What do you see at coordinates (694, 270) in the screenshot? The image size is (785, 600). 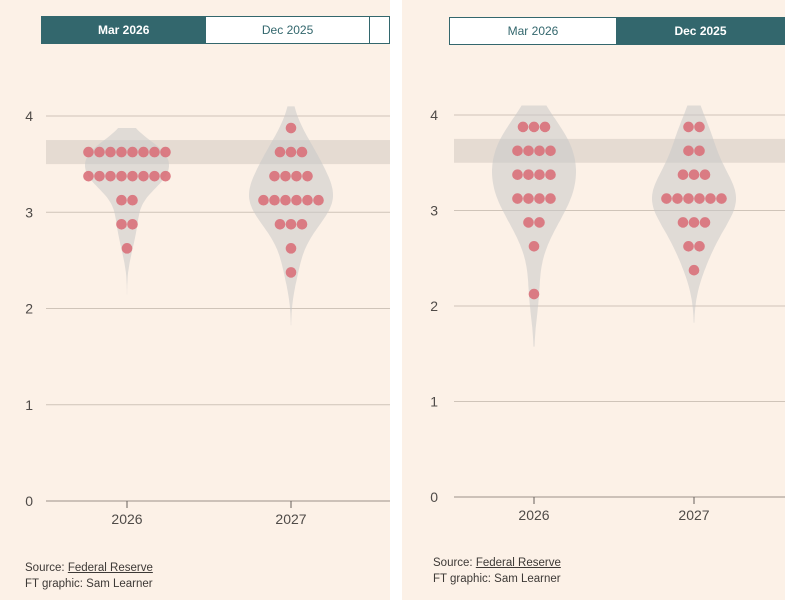 I see `dot-2027-2.375` at bounding box center [694, 270].